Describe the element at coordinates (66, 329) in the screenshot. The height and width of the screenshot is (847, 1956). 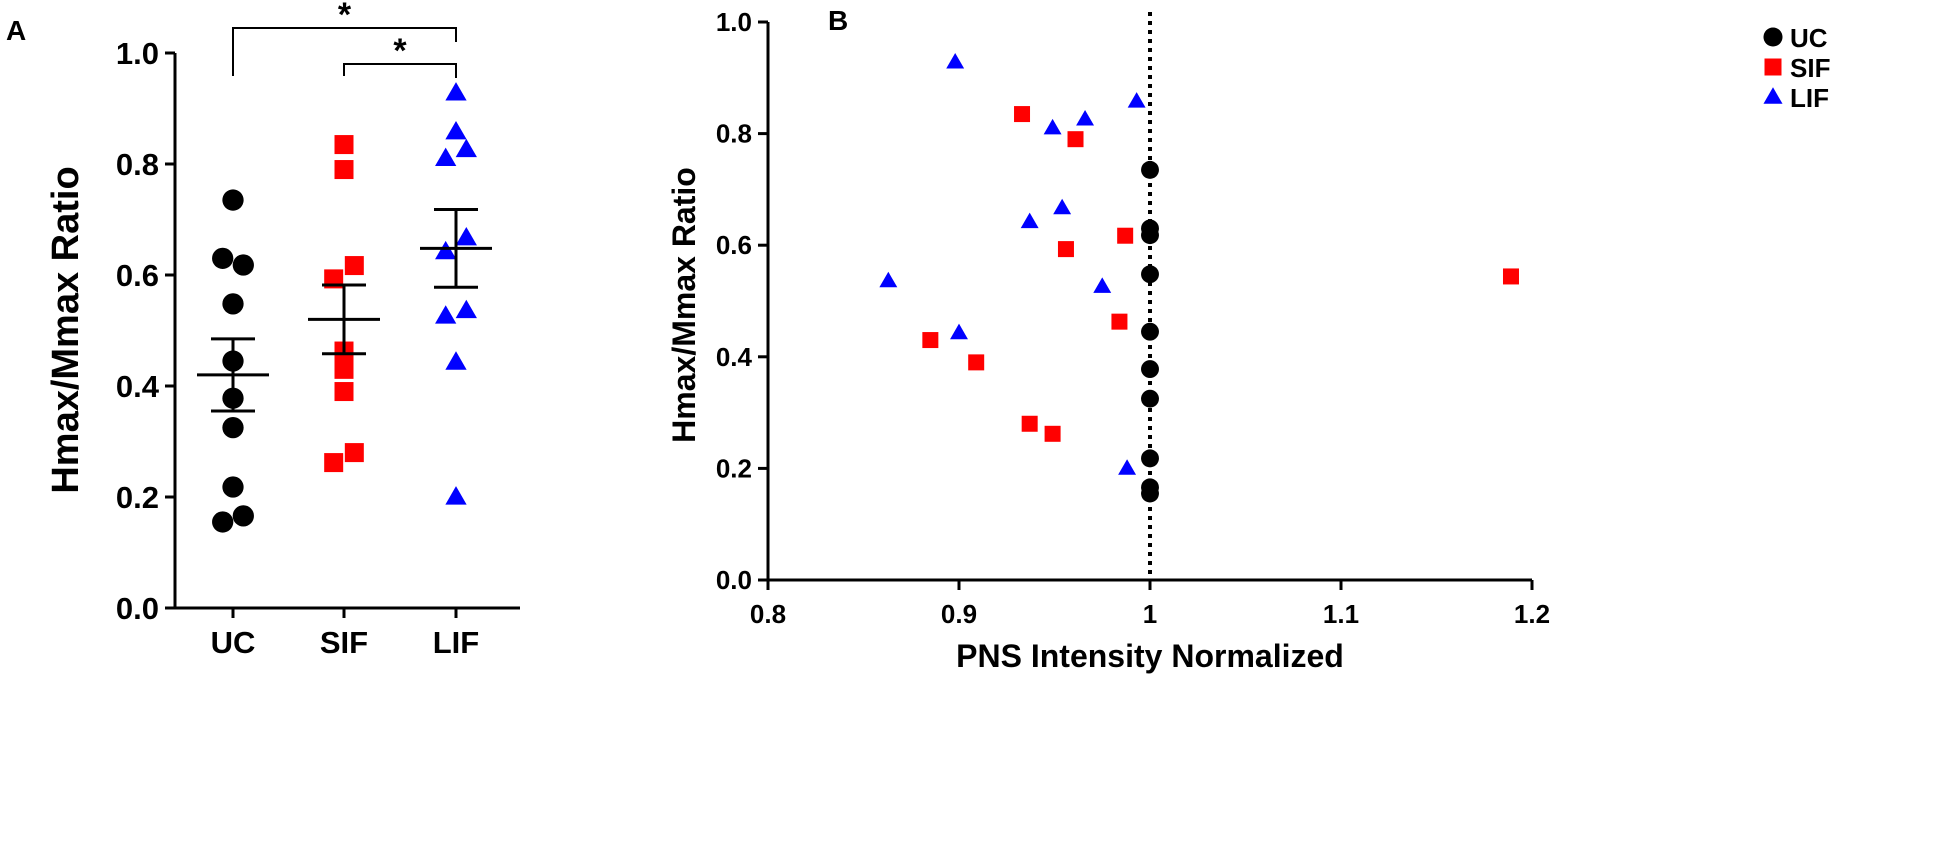
I see `panel-a-y-axis-label: Hmax/Mmax Ratio` at that location.